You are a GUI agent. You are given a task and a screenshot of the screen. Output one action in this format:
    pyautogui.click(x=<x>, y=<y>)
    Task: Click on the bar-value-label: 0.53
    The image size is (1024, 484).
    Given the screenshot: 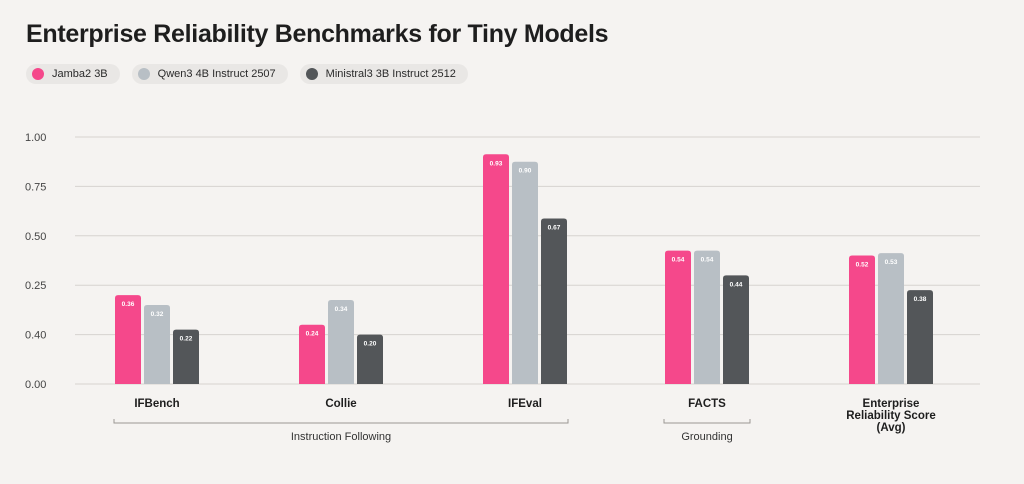 What is the action you would take?
    pyautogui.click(x=891, y=262)
    